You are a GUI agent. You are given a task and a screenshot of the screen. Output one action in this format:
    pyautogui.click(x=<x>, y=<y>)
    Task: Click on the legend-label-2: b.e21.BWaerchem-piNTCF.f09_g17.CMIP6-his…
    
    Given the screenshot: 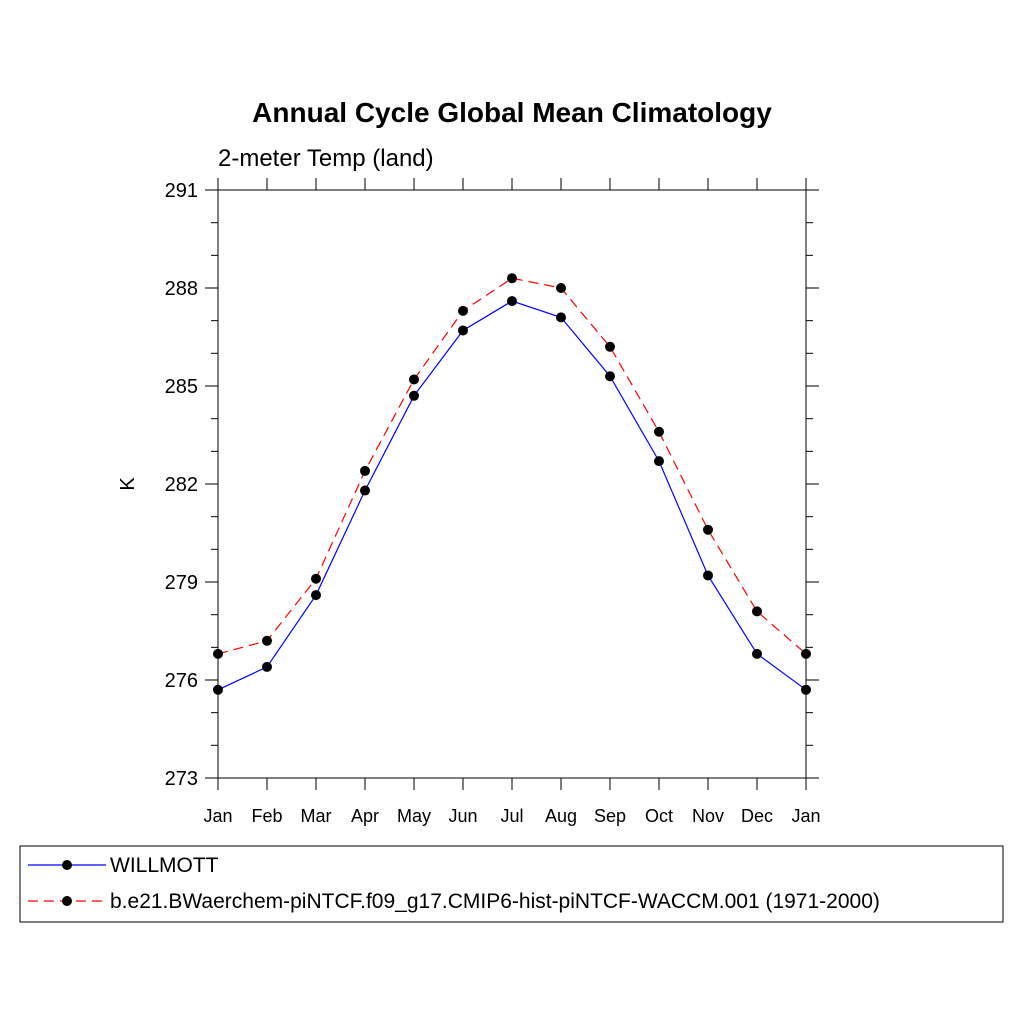 What is the action you would take?
    pyautogui.click(x=495, y=901)
    